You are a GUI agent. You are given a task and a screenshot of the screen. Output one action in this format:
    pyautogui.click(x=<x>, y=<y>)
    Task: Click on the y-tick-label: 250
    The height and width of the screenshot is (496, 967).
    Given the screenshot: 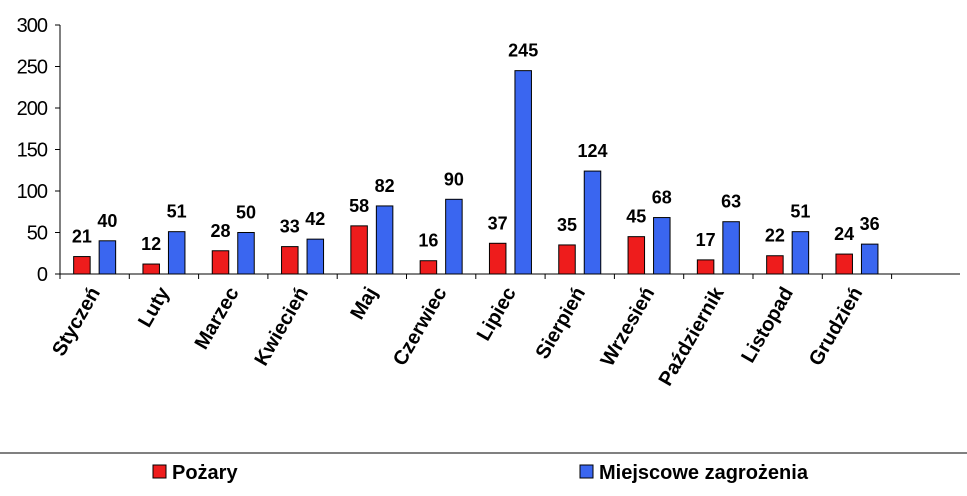 What is the action you would take?
    pyautogui.click(x=32, y=68)
    